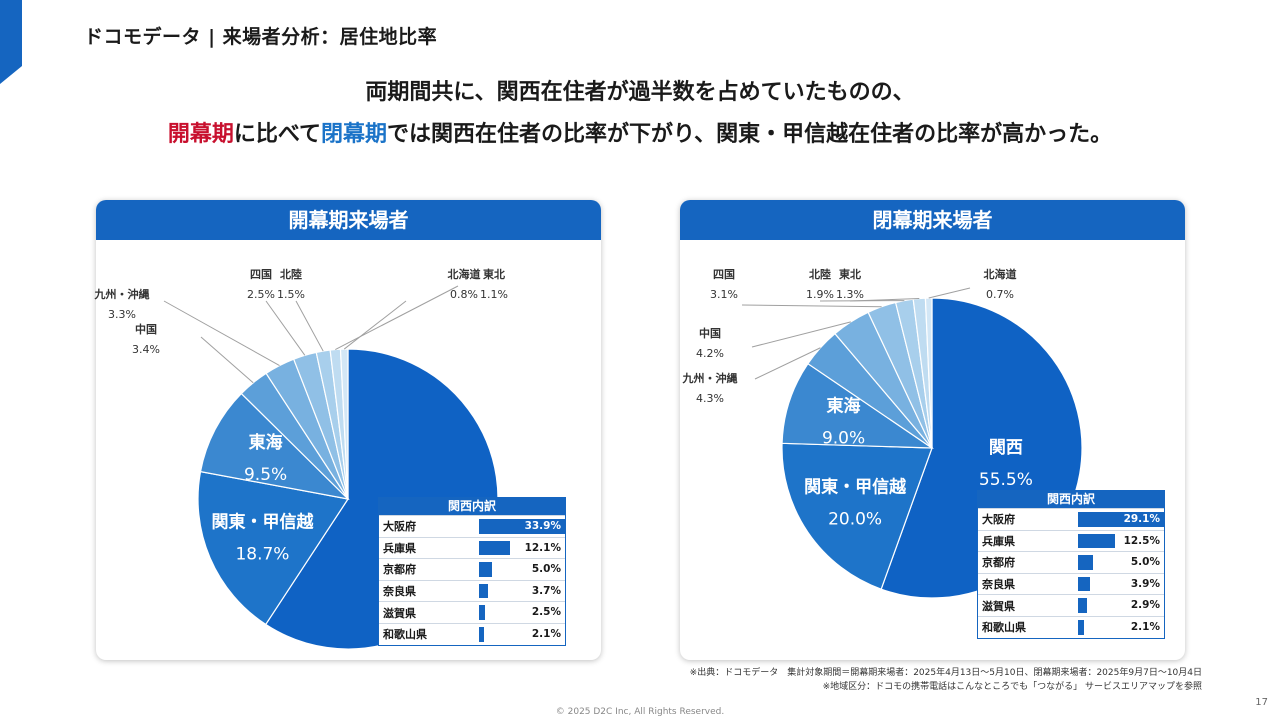  I want to click on pie-label: 関西, so click(1006, 448).